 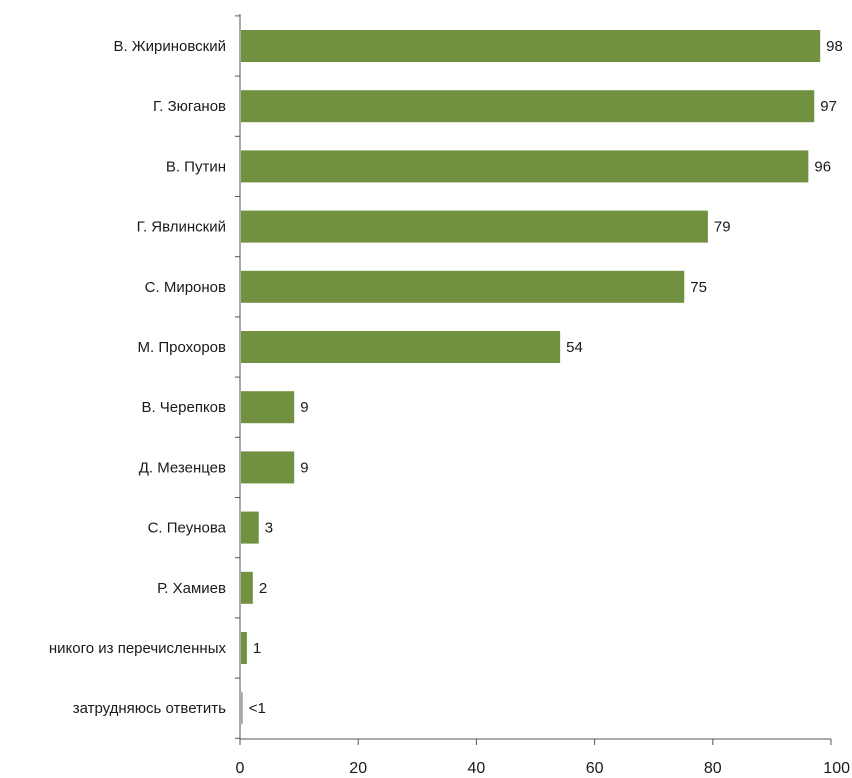 What do you see at coordinates (477, 768) in the screenshot?
I see `x-tick-label: 40` at bounding box center [477, 768].